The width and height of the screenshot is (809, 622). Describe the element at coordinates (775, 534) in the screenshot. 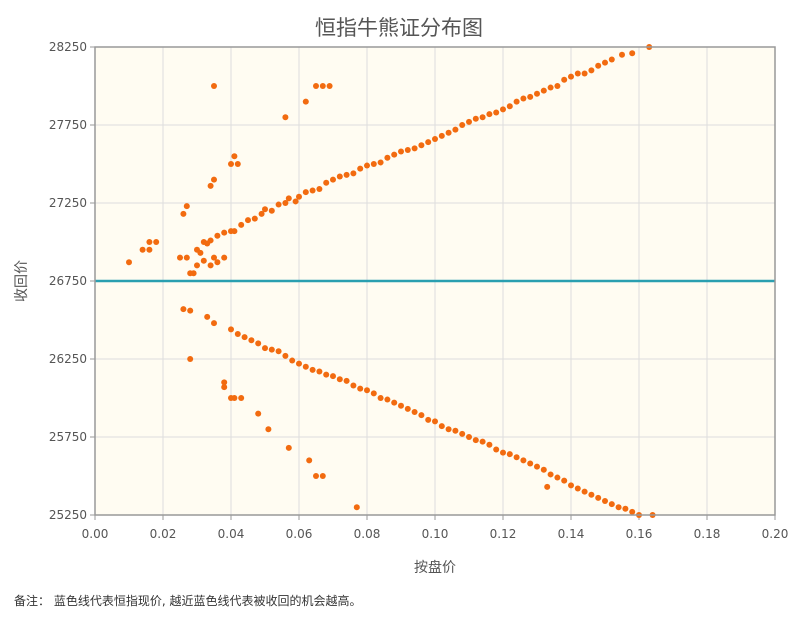

I see `x-tick-label: 0.20` at that location.